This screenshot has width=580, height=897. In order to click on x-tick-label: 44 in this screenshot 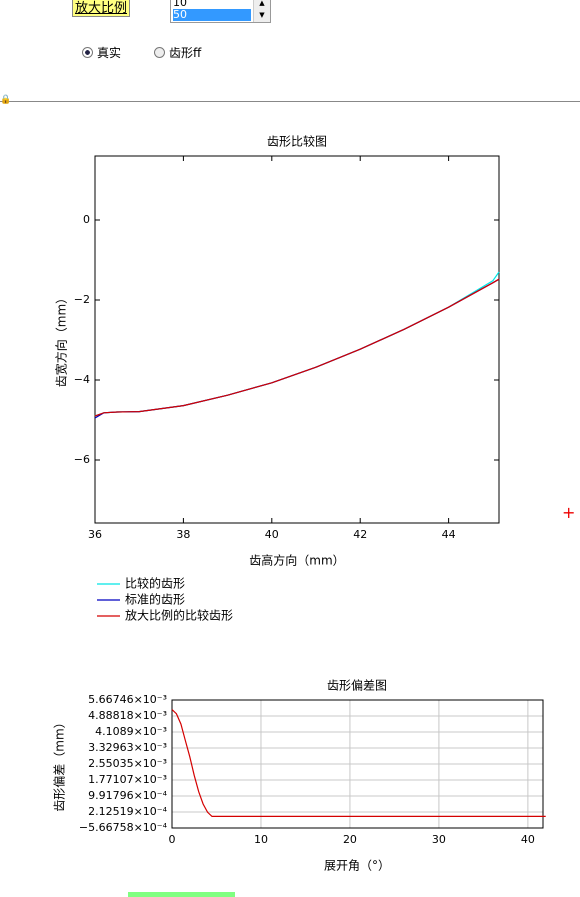, I will do `click(449, 534)`.